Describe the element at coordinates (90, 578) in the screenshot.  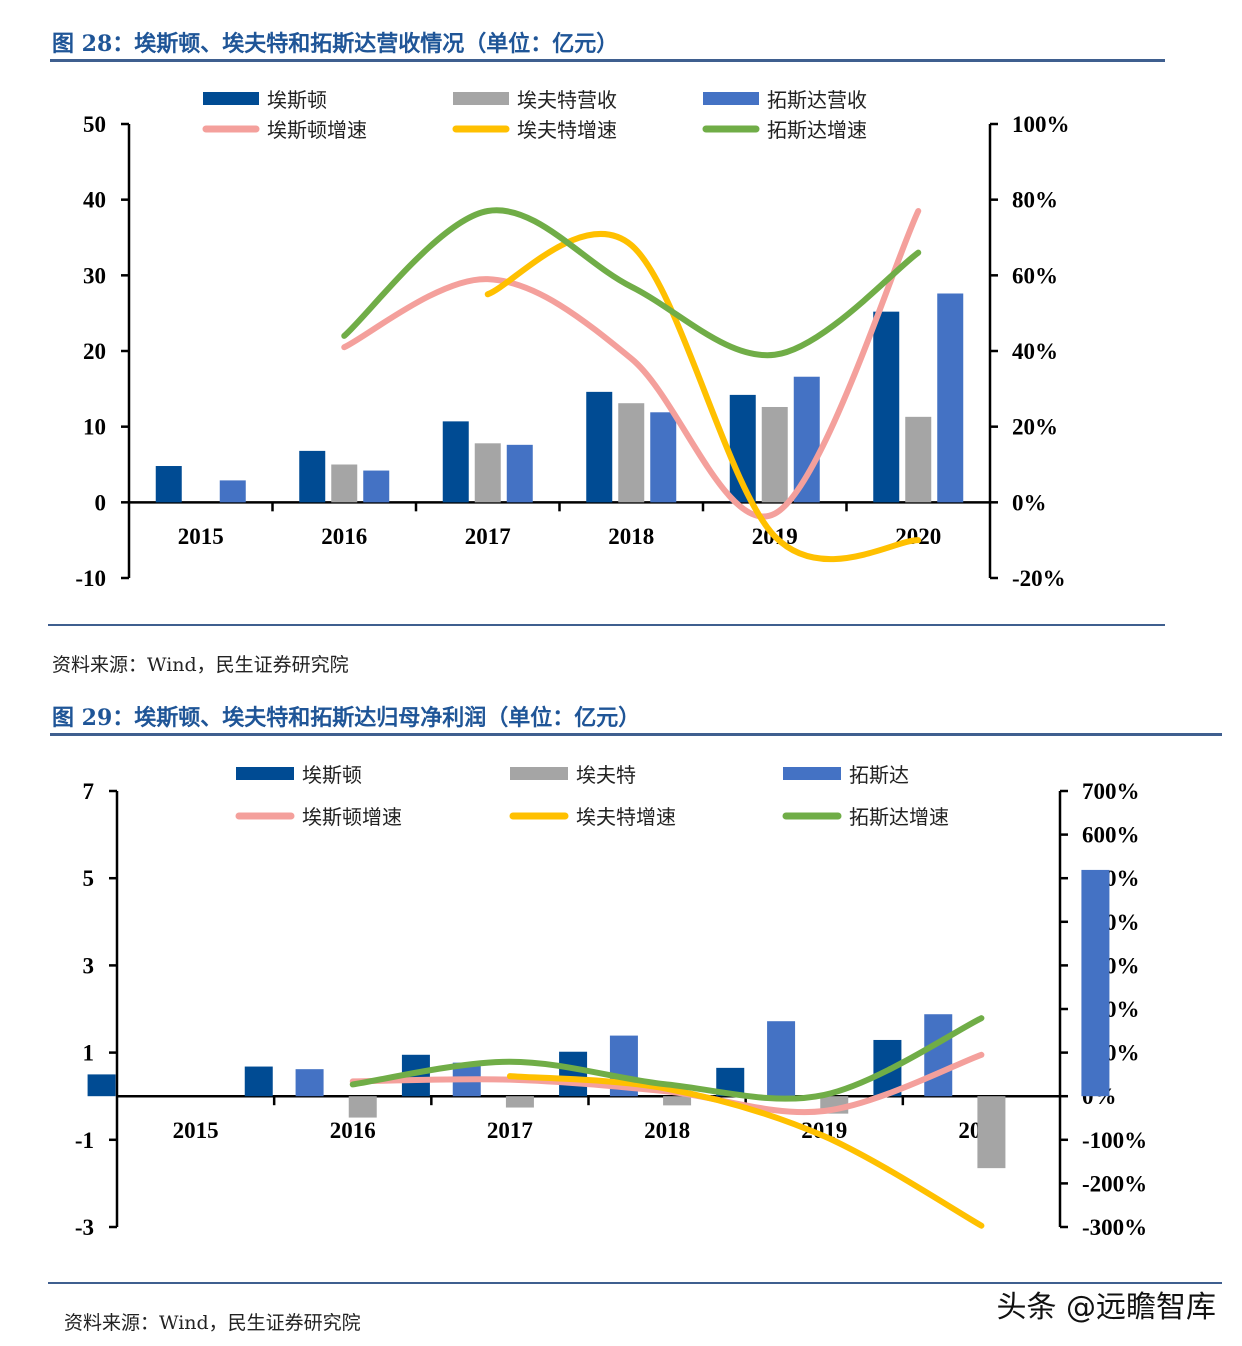
I see `left-axis-tick-label: -10` at that location.